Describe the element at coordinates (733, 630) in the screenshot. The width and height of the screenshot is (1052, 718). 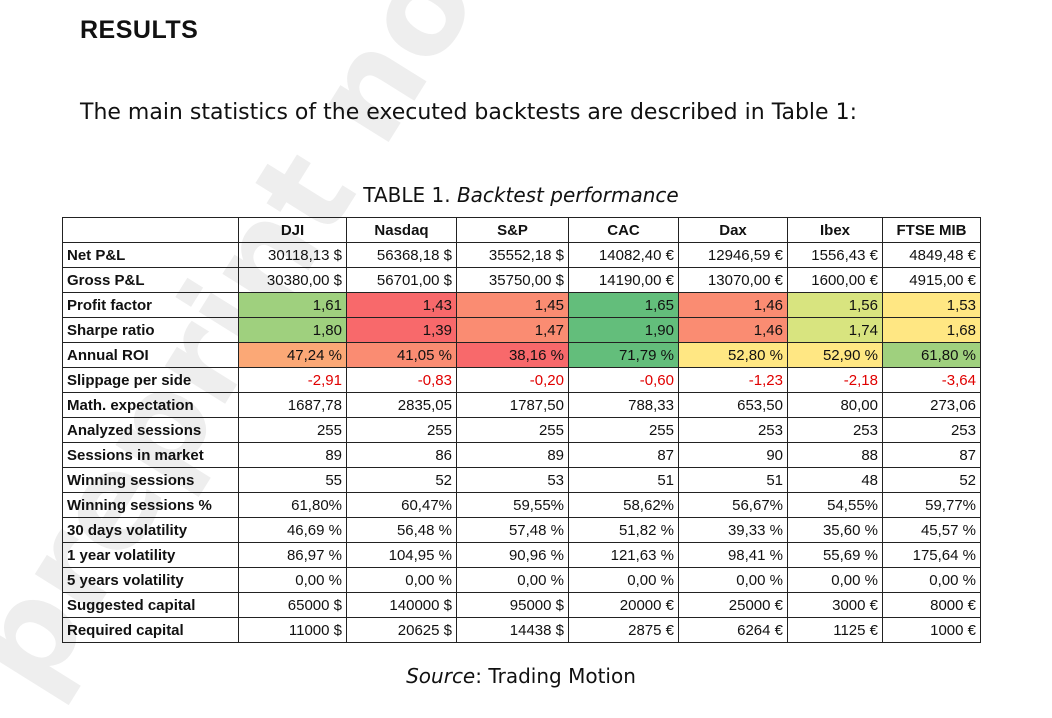
I see `table-cell: 6264 €` at that location.